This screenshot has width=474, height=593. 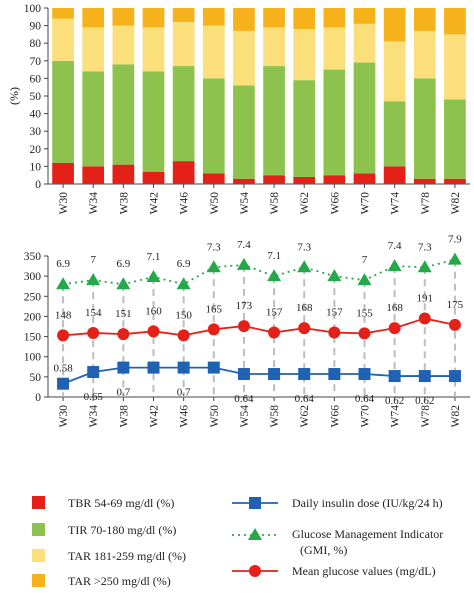 I want to click on x-tick-label-top: W54, so click(x=245, y=203).